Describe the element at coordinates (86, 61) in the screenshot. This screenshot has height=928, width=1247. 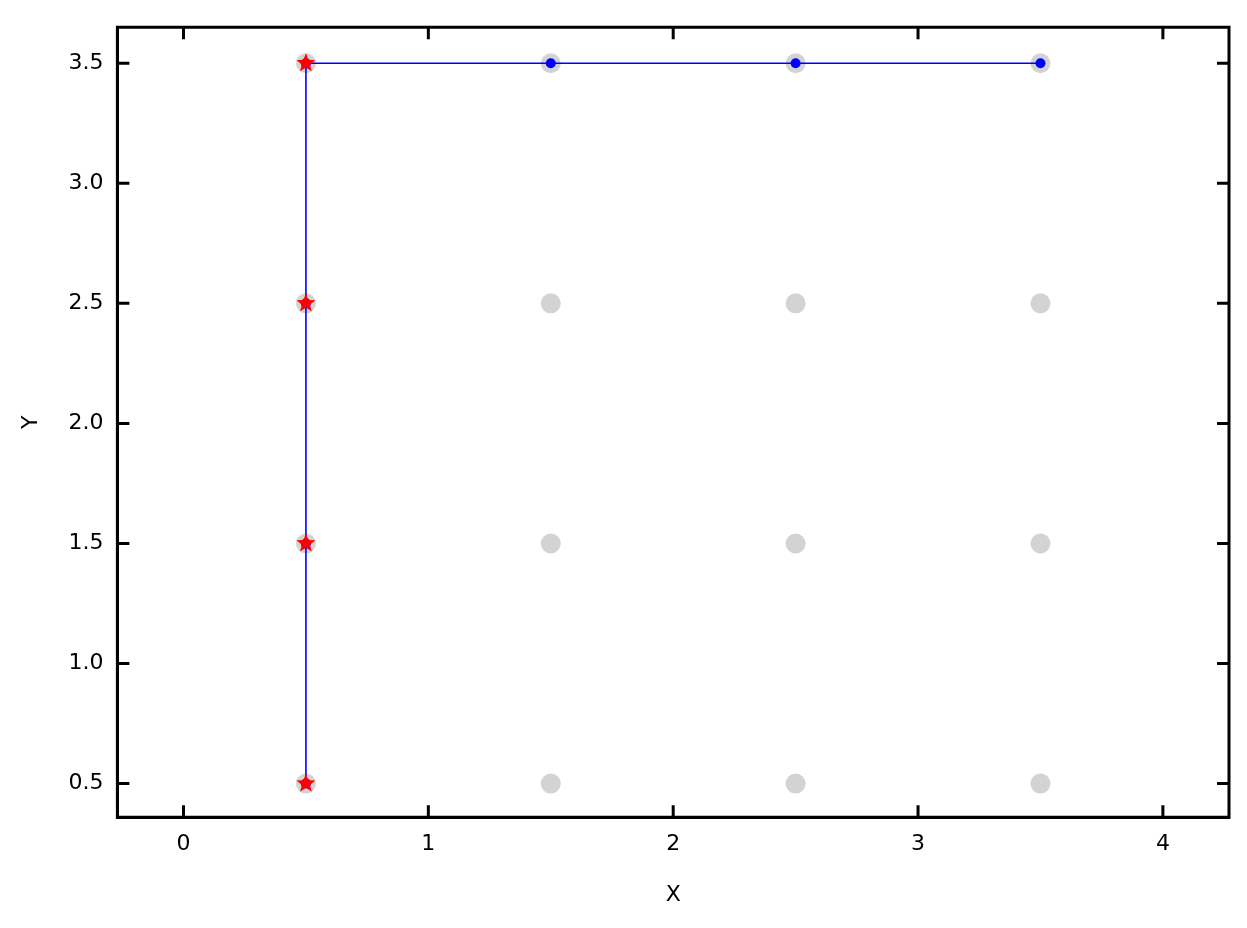
I see `y-tick-label: 3.5` at that location.